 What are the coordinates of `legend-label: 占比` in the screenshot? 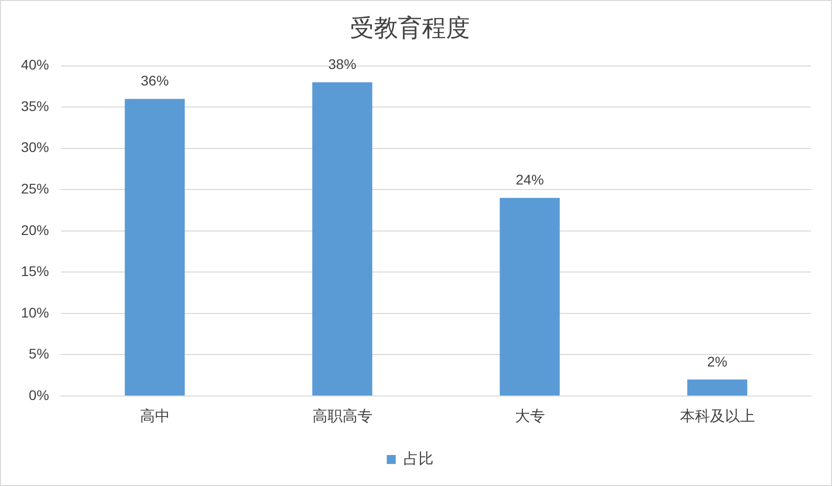 It's located at (418, 459).